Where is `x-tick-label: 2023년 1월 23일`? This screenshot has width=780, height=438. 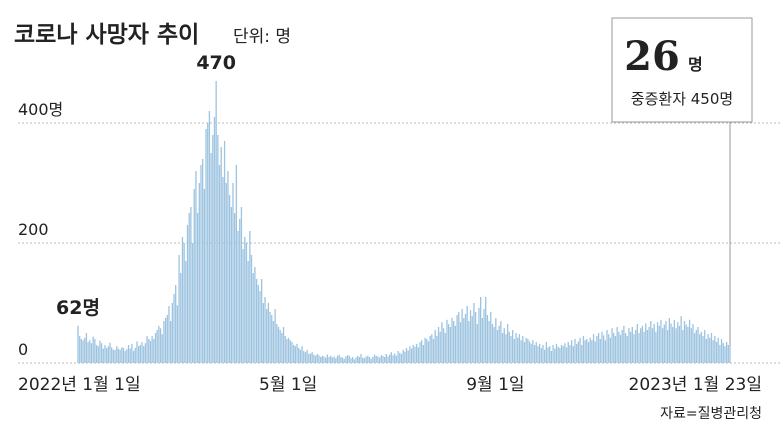
x-tick-label: 2023년 1월 23일 is located at coordinates (695, 385).